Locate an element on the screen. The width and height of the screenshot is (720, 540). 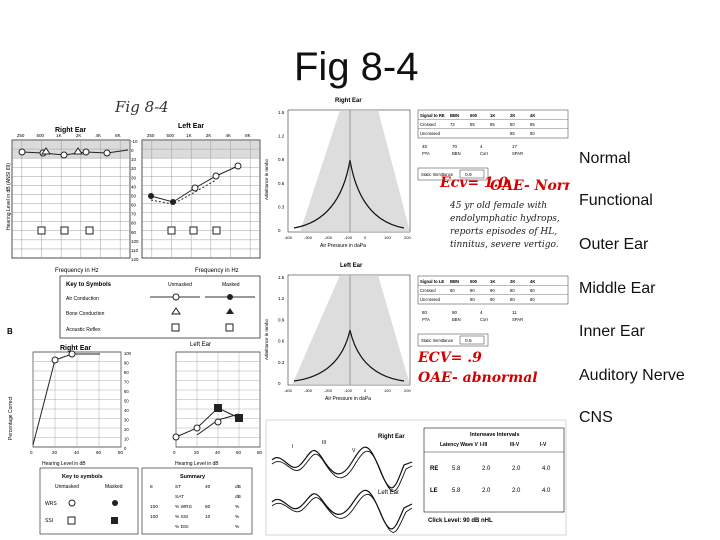
audiogram-x-axis-label: Frequency in Hz is located at coordinates (77, 271).